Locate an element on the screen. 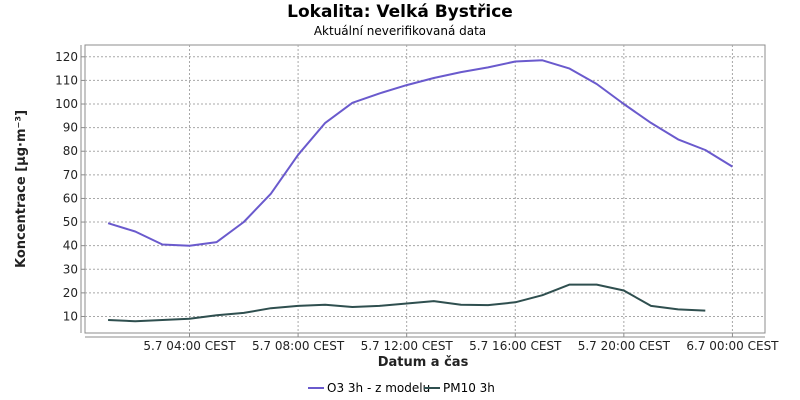  y-tick-label: 70 is located at coordinates (70, 175).